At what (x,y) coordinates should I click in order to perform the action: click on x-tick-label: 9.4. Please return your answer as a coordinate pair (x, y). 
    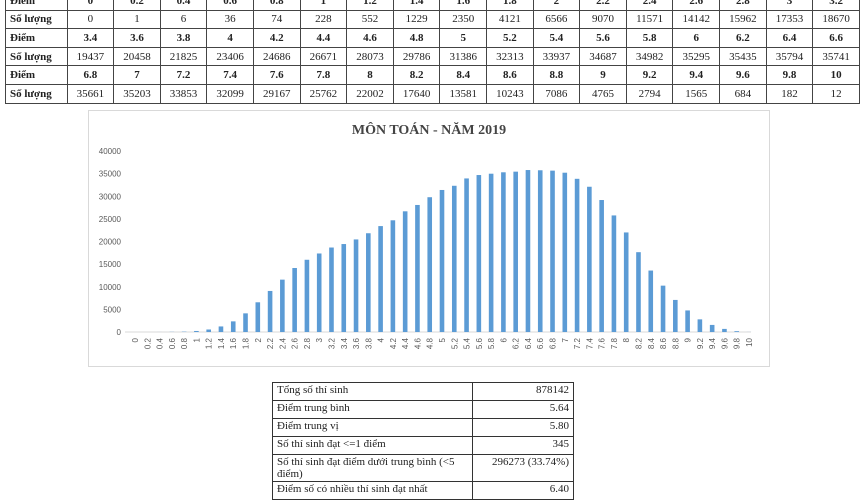
    Looking at the image, I should click on (712, 343).